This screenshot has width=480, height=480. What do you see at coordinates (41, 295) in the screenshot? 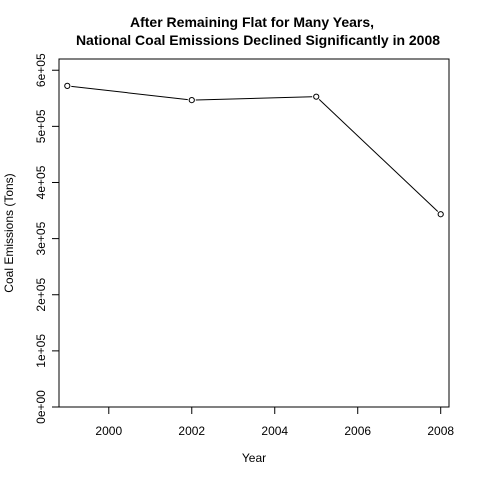
I see `y-tick-label: 2e+05` at bounding box center [41, 295].